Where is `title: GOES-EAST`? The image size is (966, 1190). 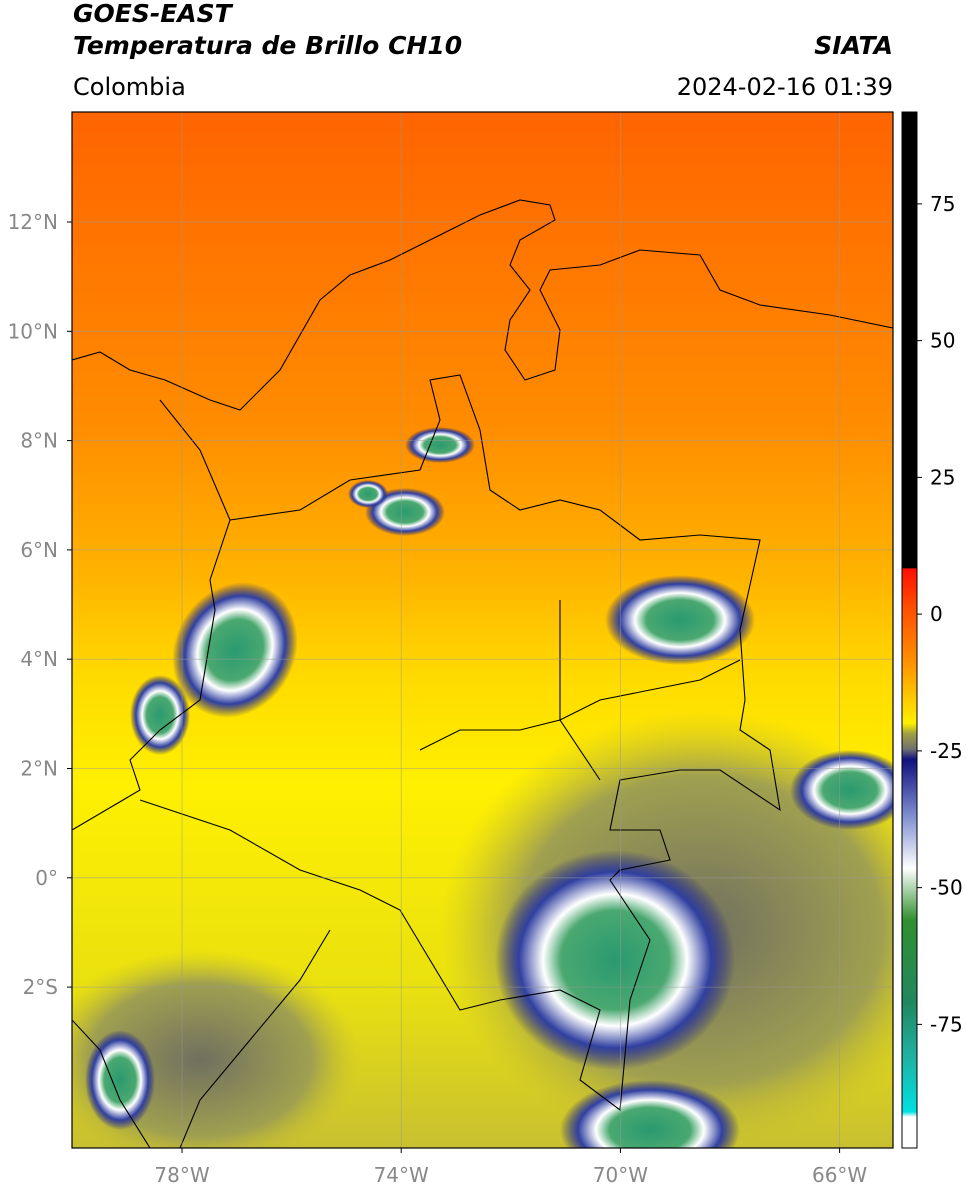
title: GOES-EAST is located at coordinates (153, 14).